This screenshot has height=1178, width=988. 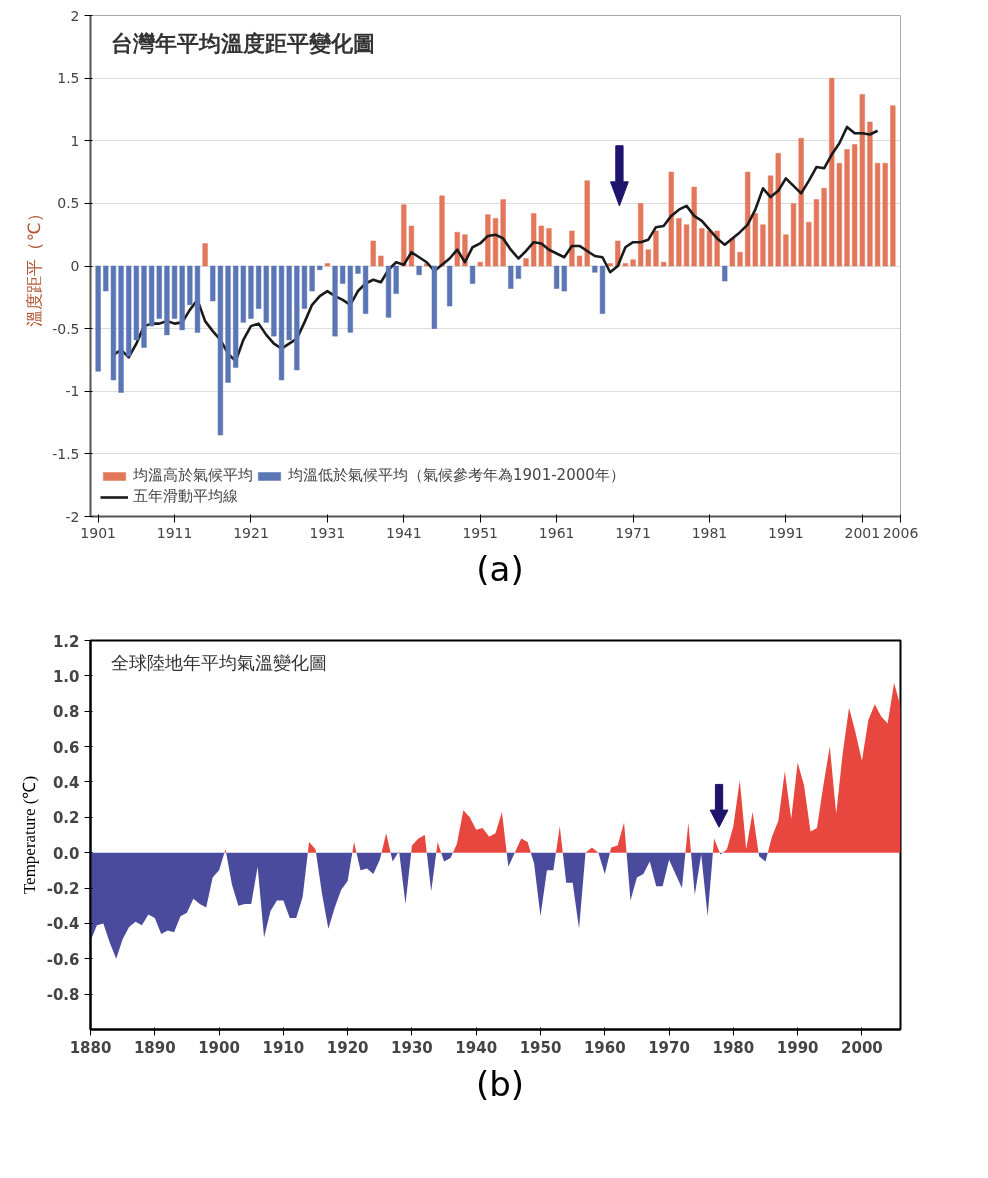 What do you see at coordinates (709, 532) in the screenshot?
I see `x-tick-label: 1981` at bounding box center [709, 532].